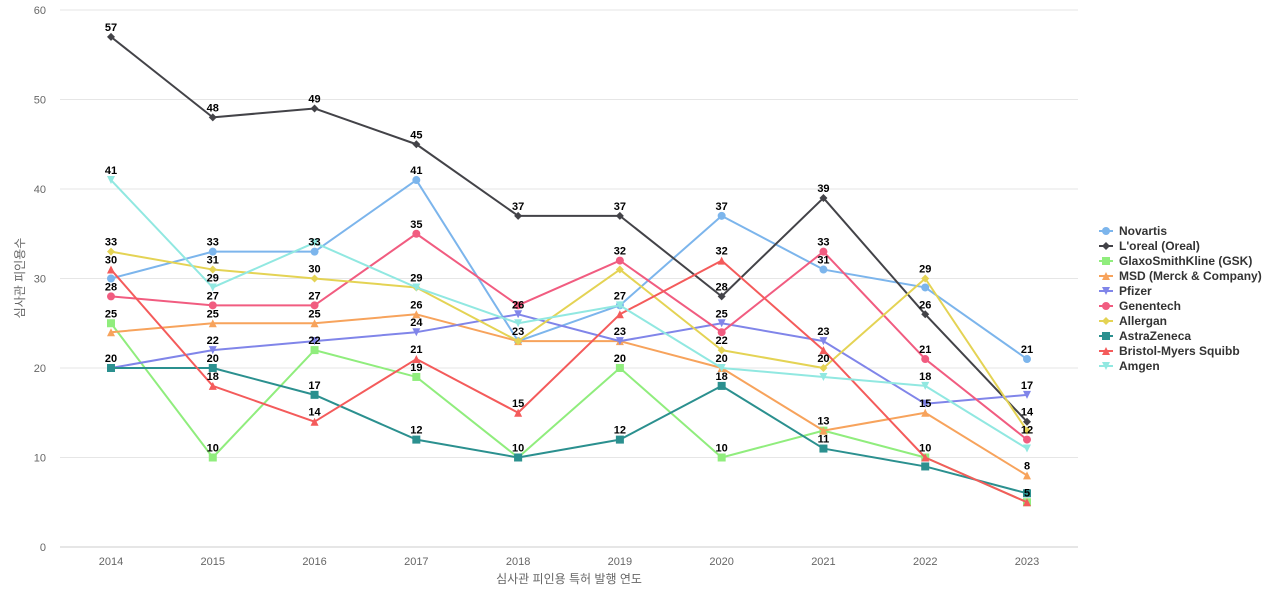 Image resolution: width=1280 pixels, height=600 pixels. Describe the element at coordinates (43, 548) in the screenshot. I see `y-tick-label: 0` at that location.